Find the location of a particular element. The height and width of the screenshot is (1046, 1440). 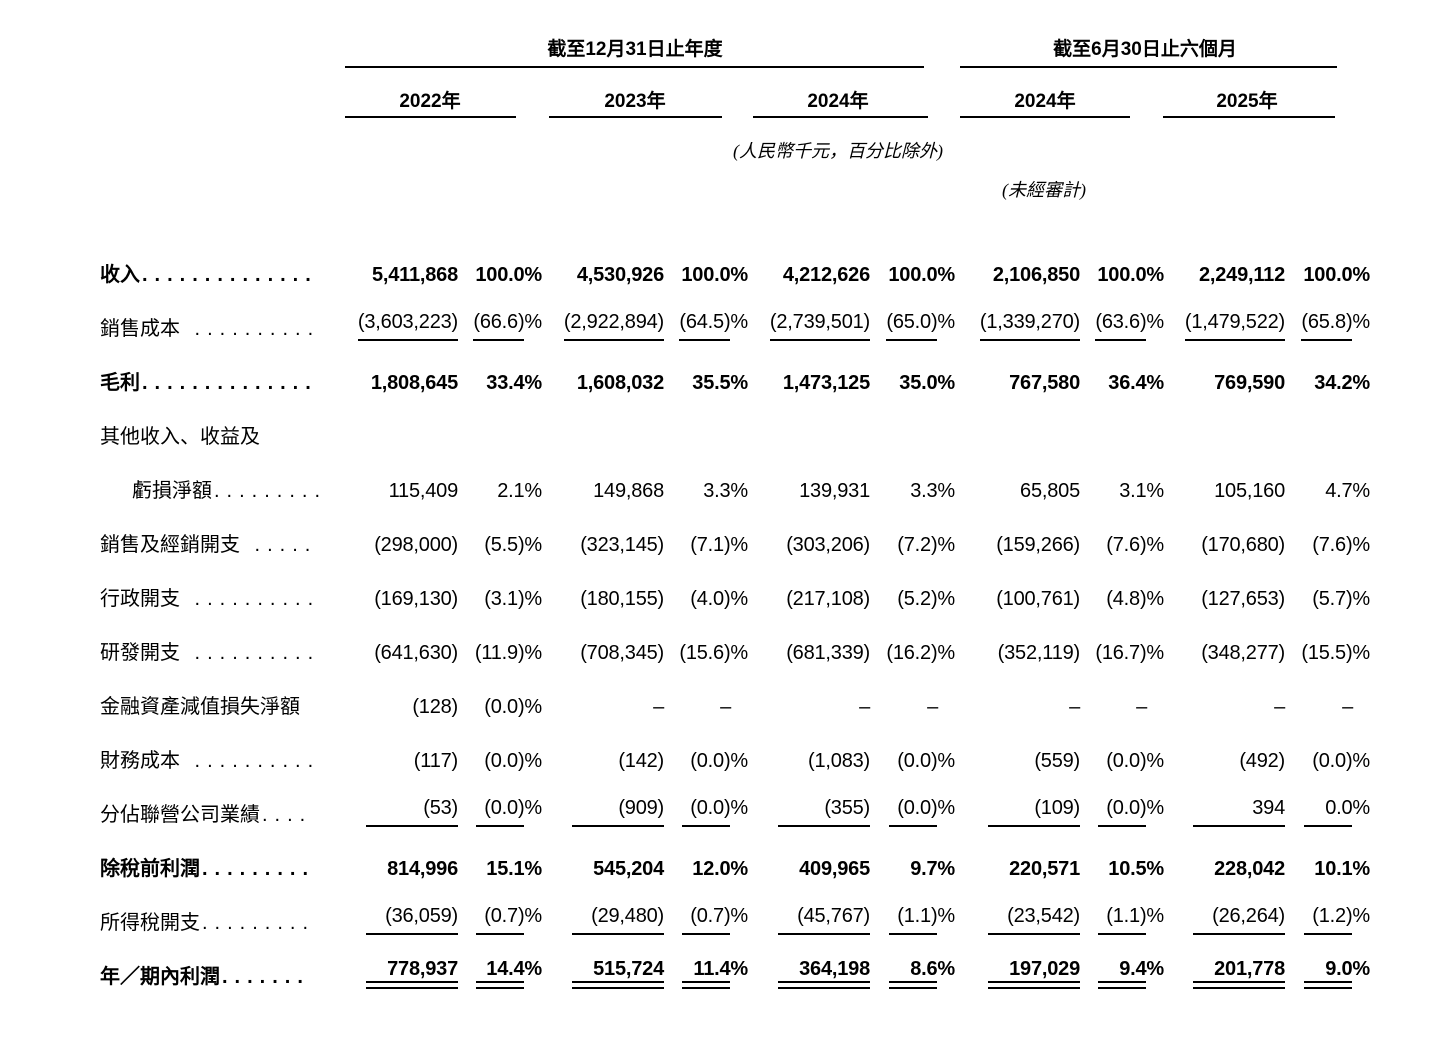

underlined-figure: (63.6) is located at coordinates (1121, 326).